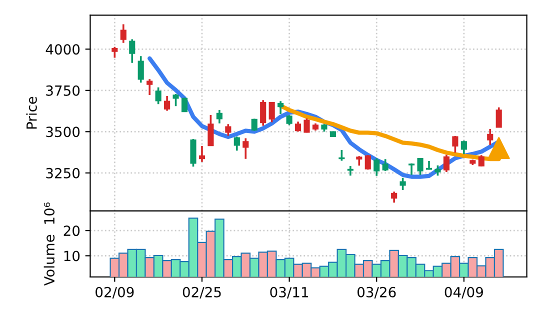 The width and height of the screenshot is (537, 322). What do you see at coordinates (31, 112) in the screenshot?
I see `y-axis-title: Price` at bounding box center [31, 112].